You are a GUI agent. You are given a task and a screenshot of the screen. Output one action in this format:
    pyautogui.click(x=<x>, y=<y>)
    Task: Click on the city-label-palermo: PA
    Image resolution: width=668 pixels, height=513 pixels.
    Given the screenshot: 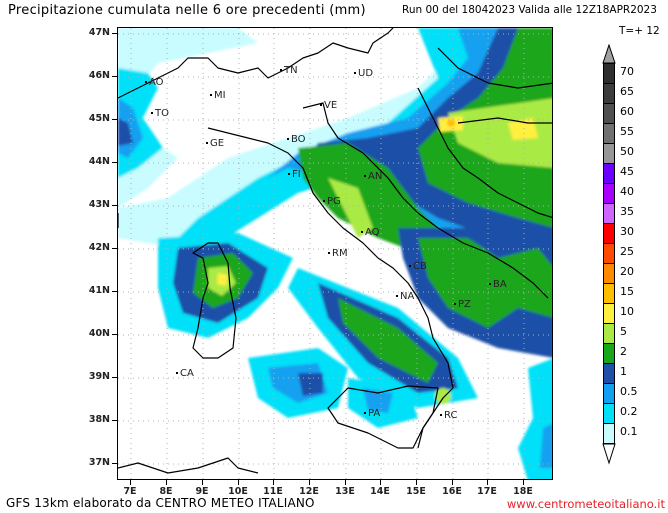 What is the action you would take?
    pyautogui.click(x=372, y=413)
    